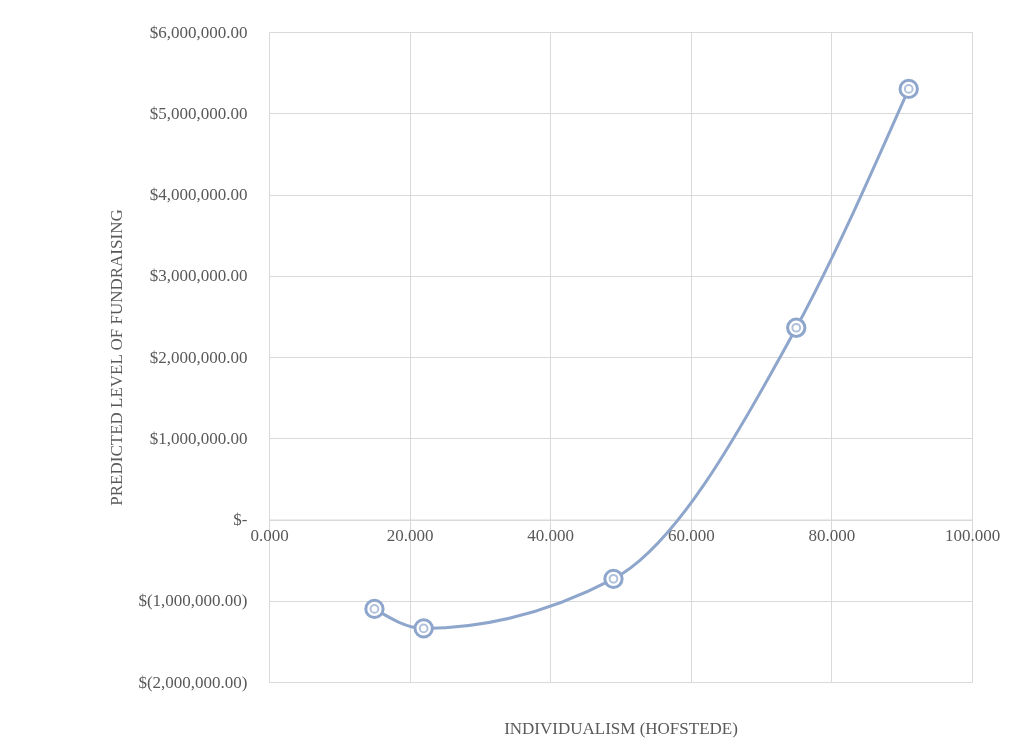  What do you see at coordinates (972, 535) in the screenshot?
I see `x-tick-label: 100.000` at bounding box center [972, 535].